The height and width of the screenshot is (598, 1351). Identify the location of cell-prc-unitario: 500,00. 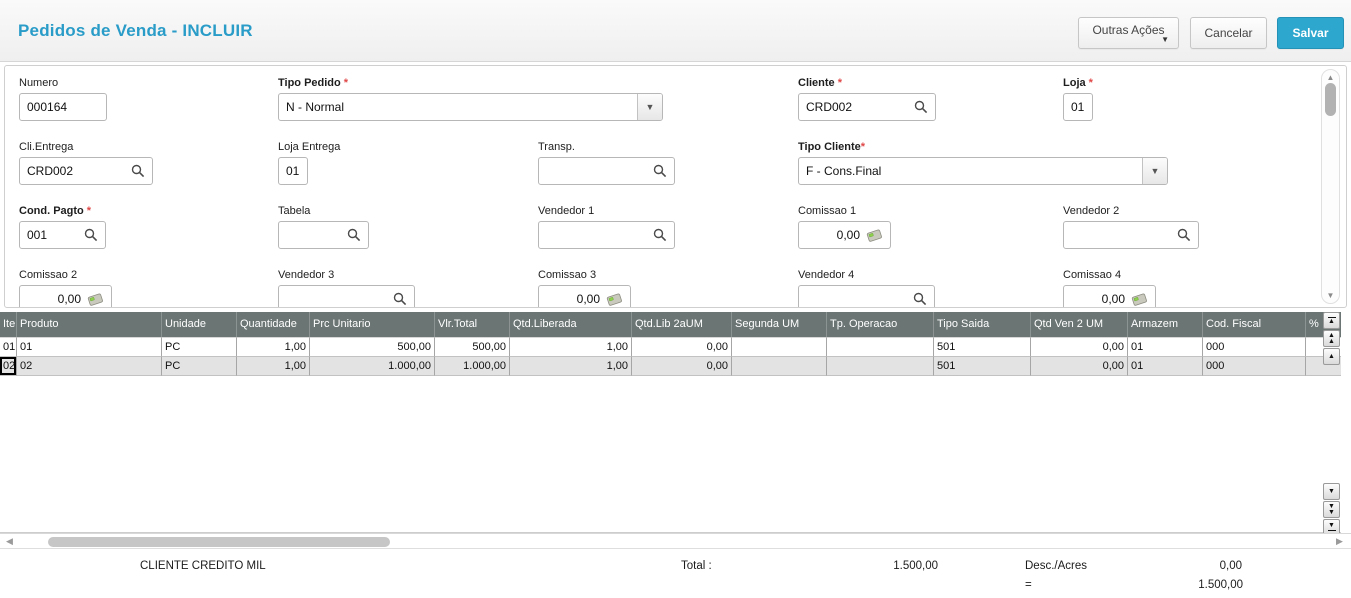
(372, 347).